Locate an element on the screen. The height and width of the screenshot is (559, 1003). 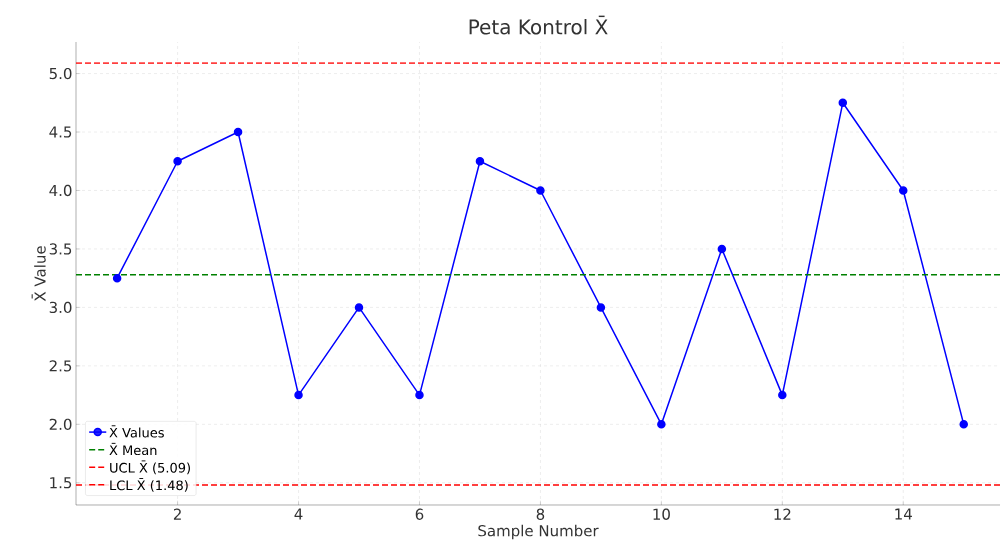
x-axis-title: Sample Number is located at coordinates (538, 532).